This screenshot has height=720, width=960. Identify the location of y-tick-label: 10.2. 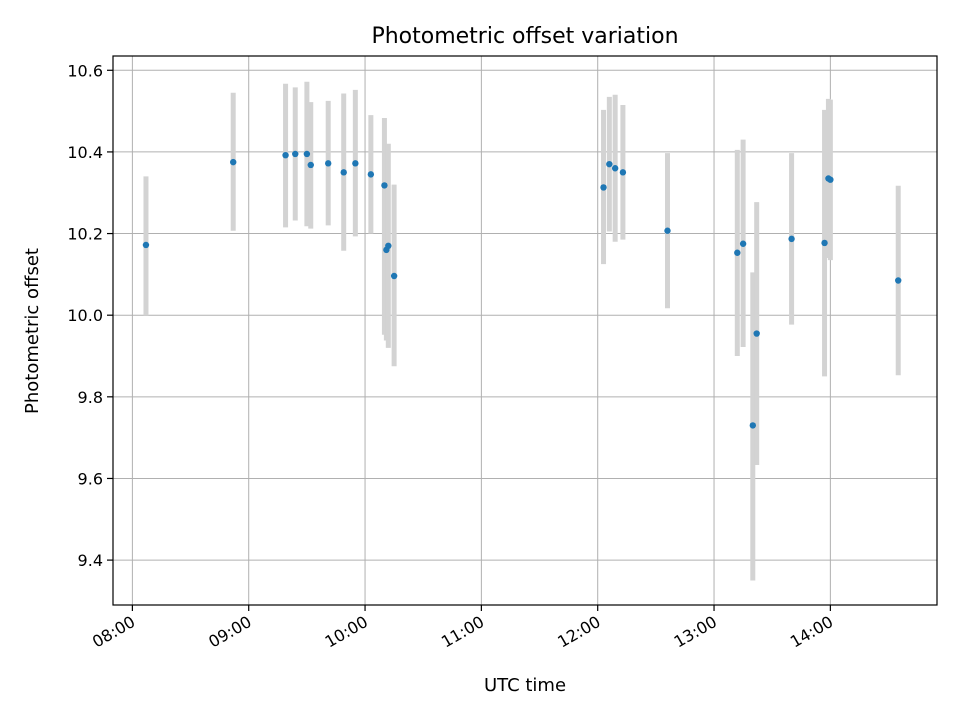
(85, 234).